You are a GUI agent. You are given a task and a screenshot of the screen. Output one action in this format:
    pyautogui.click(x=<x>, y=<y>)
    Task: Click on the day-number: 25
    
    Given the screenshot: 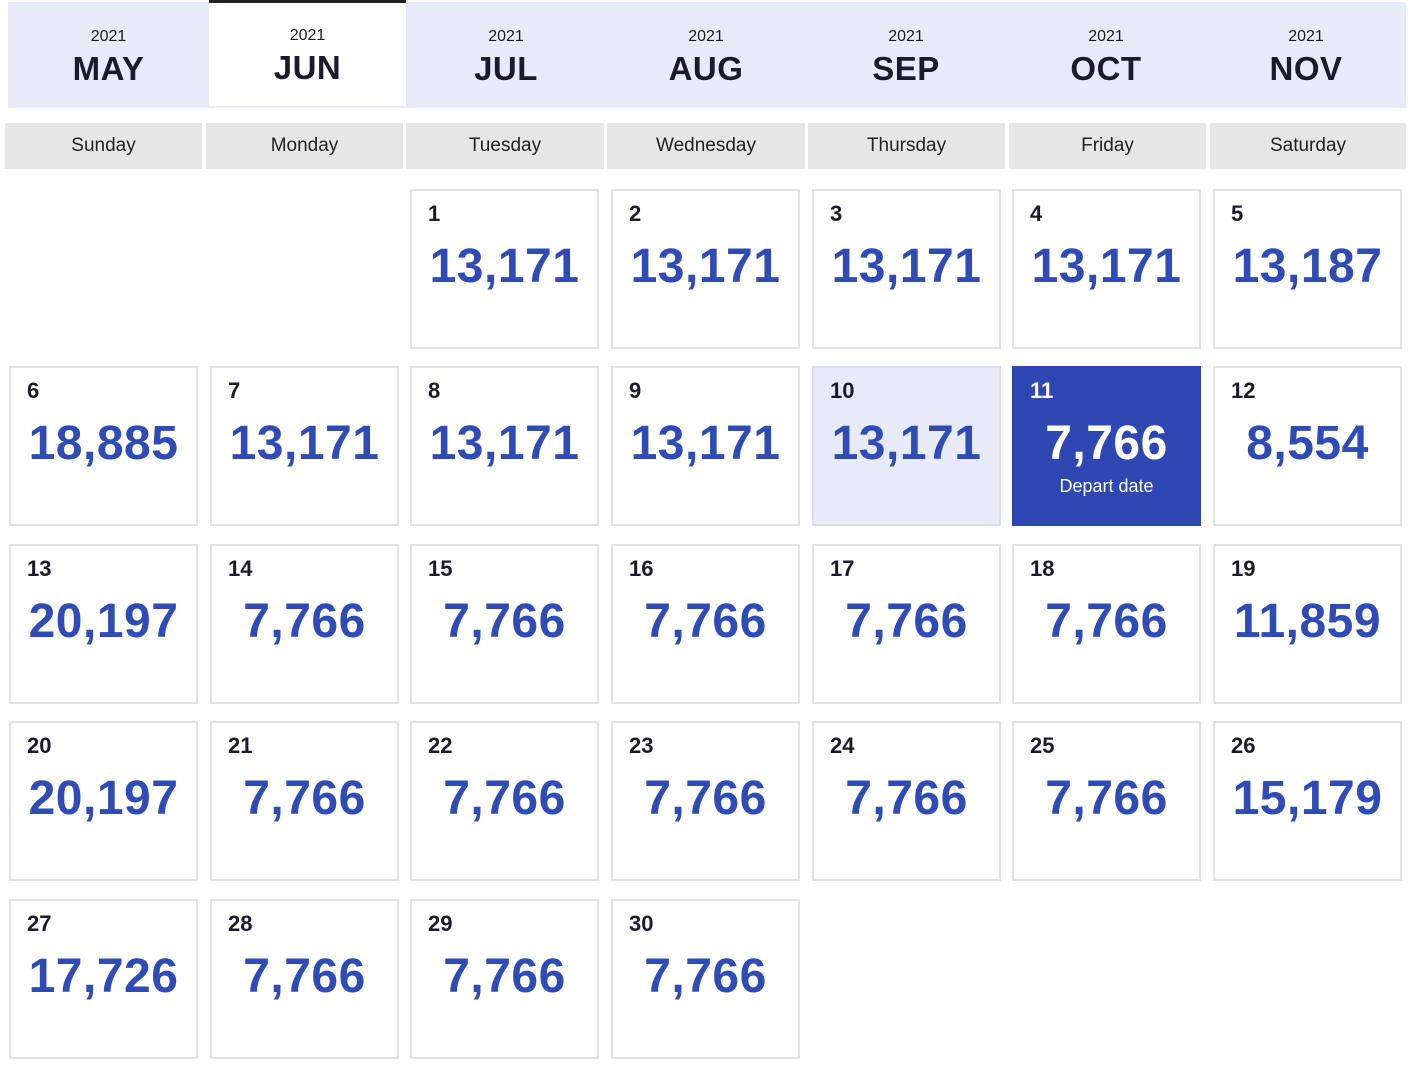 What is the action you would take?
    pyautogui.click(x=1042, y=745)
    